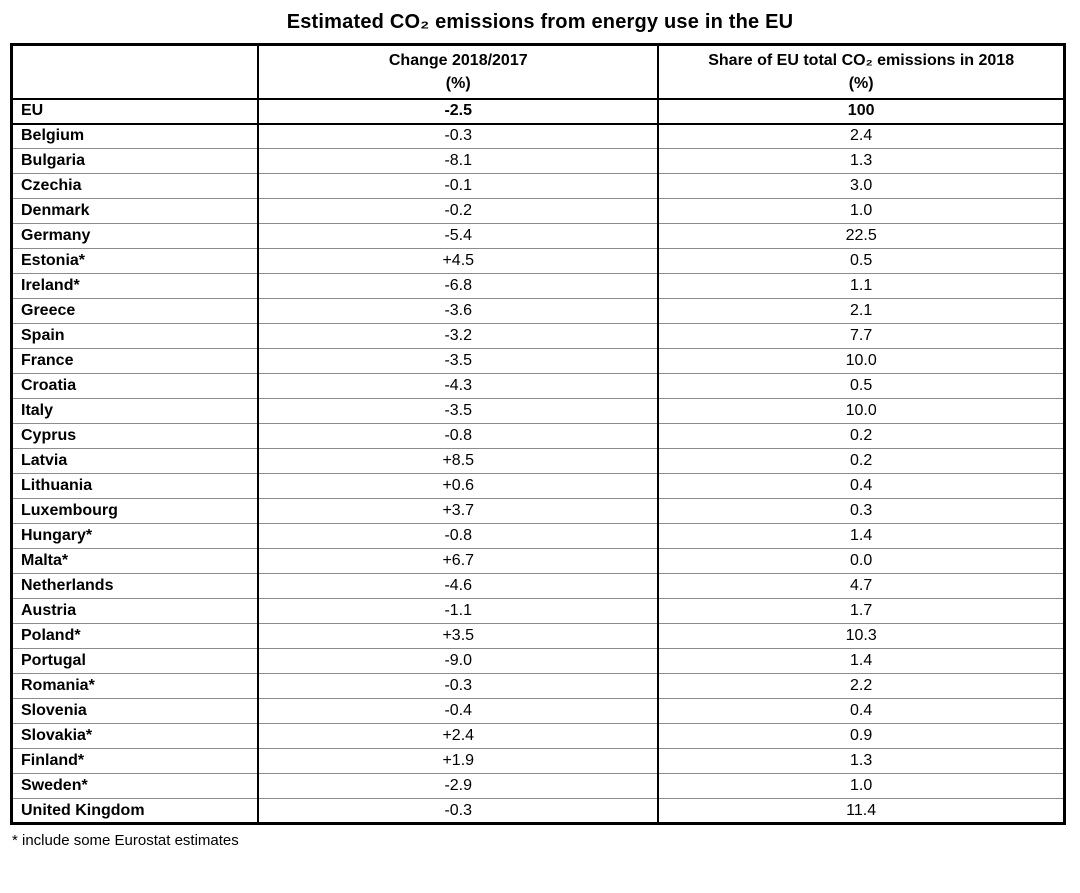 This screenshot has width=1080, height=893. I want to click on table-row: Finland* +1.9 1.3, so click(538, 761).